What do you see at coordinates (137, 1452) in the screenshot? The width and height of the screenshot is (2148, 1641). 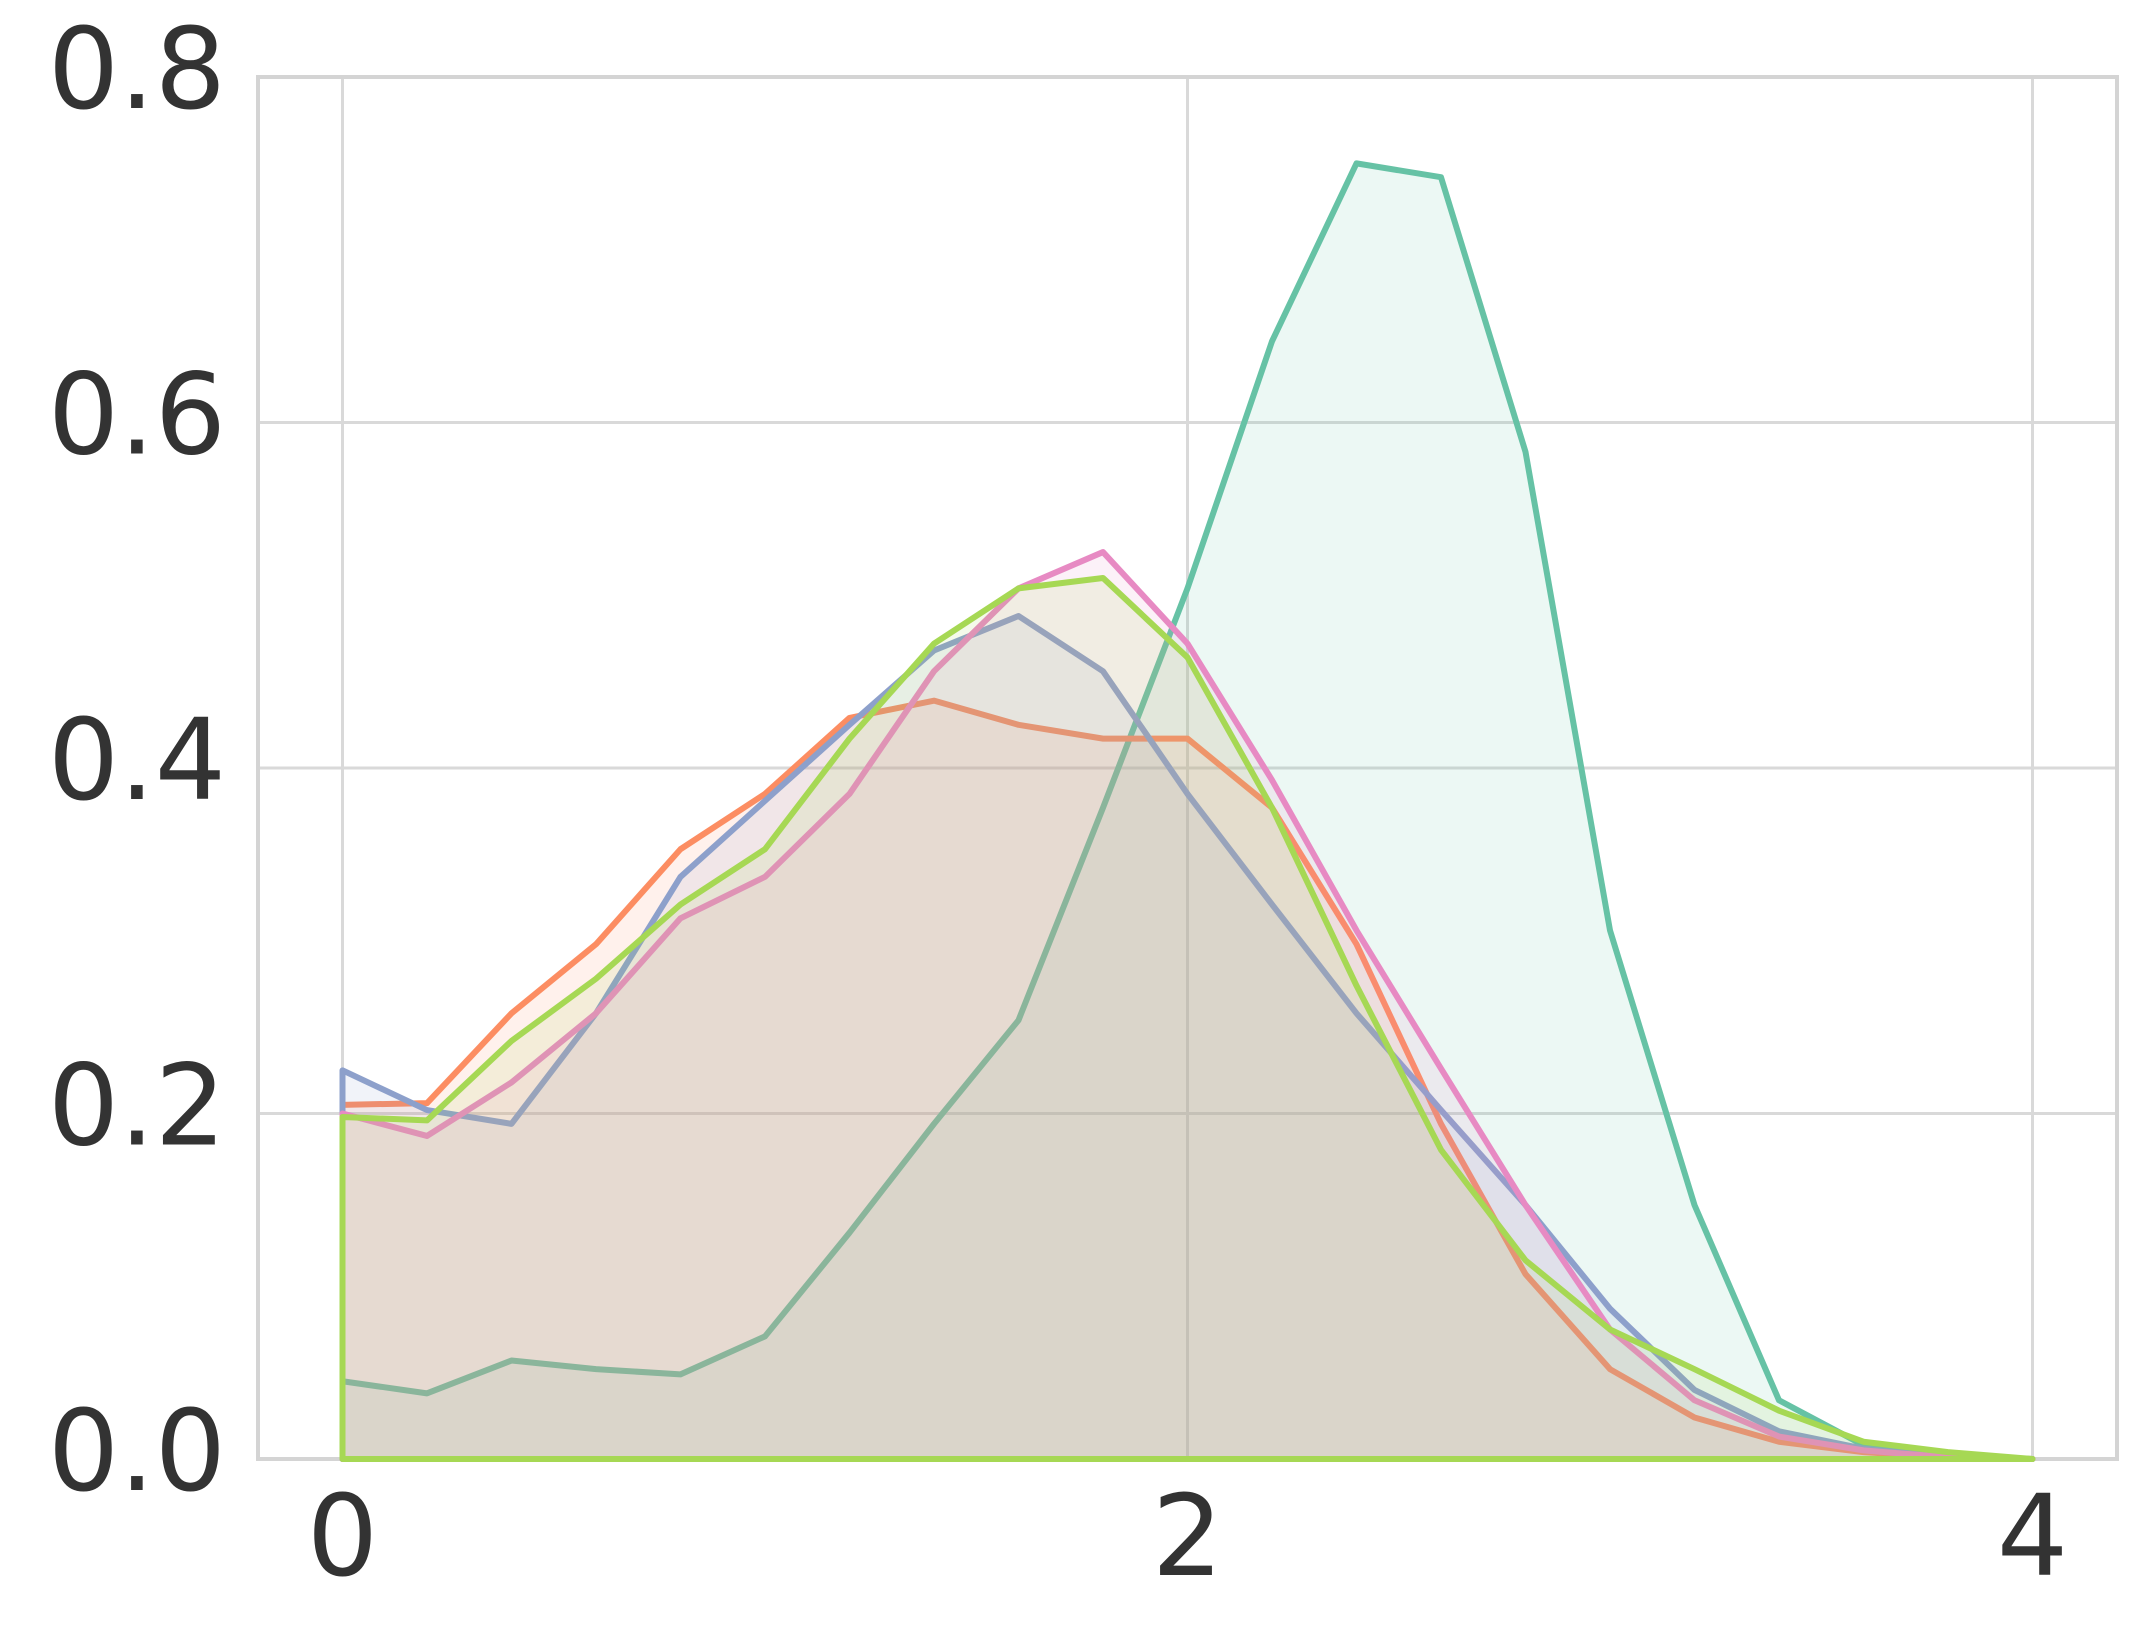 I see `y-tick-label: 0.0` at bounding box center [137, 1452].